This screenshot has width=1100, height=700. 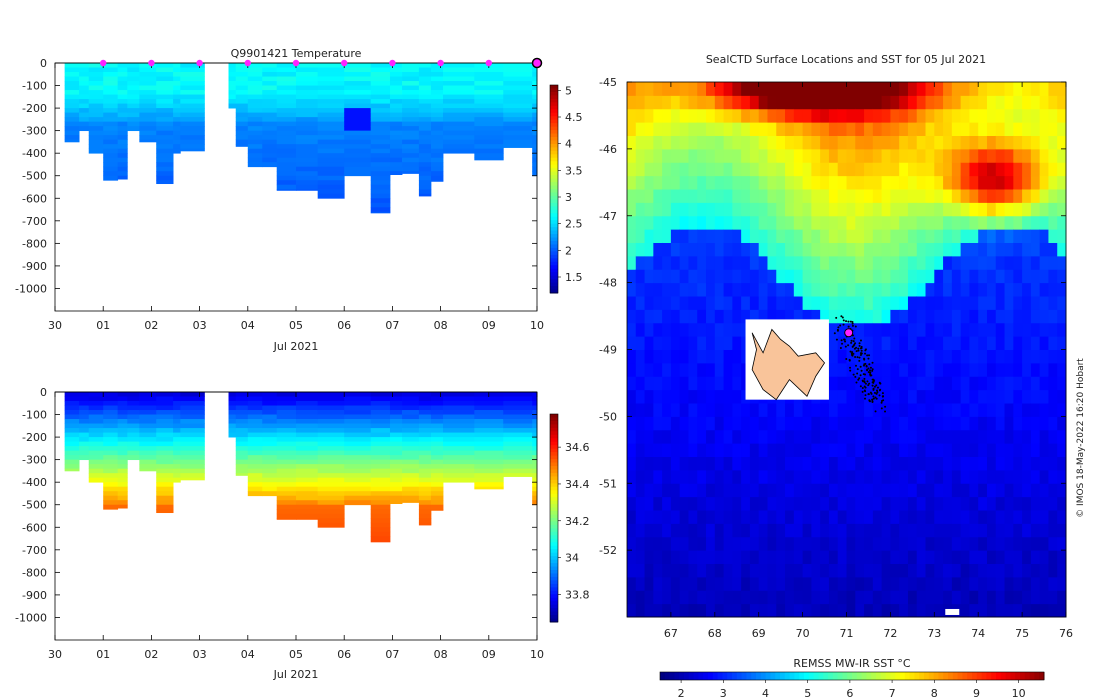 What do you see at coordinates (31, 288) in the screenshot?
I see `y-tick-label: -1000` at bounding box center [31, 288].